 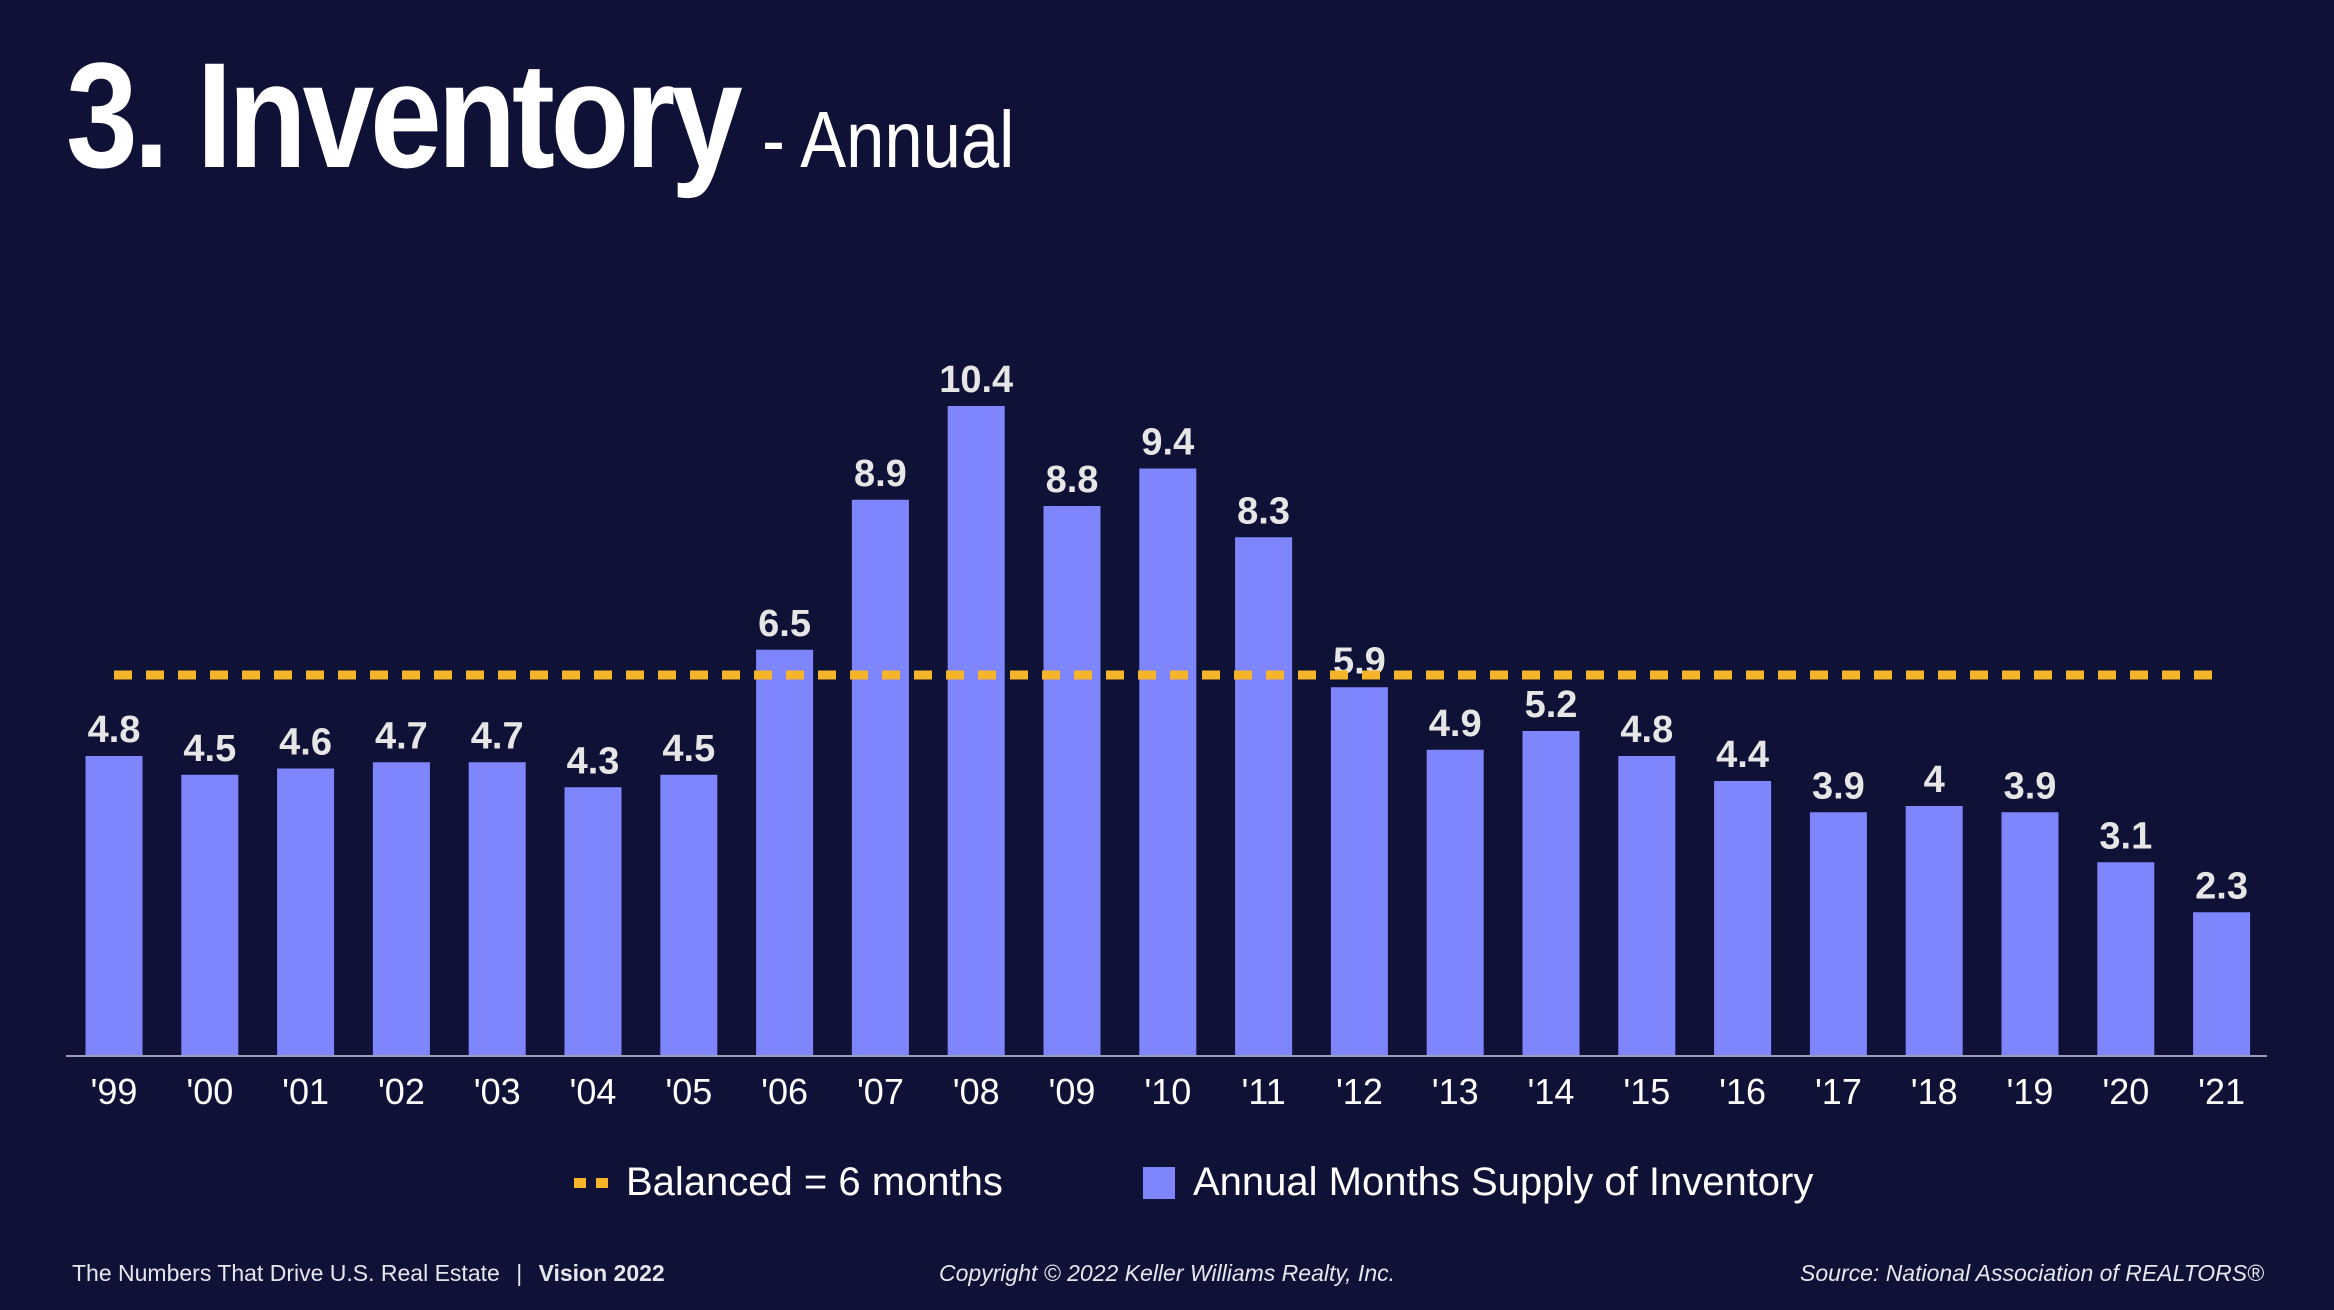 I want to click on legend-item-supply: Annual Months Supply of Inventory, so click(x=1478, y=1182).